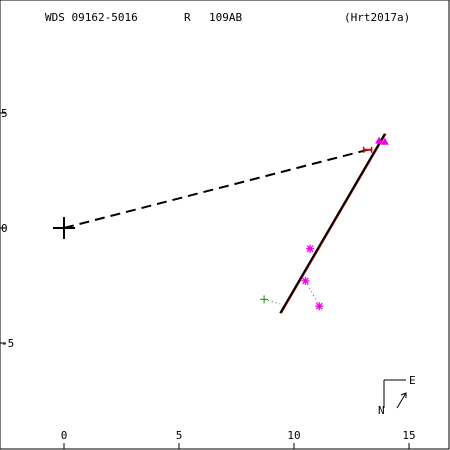 This screenshot has height=450, width=450. What do you see at coordinates (225, 17) in the screenshot?
I see `pair-id: 109AB` at bounding box center [225, 17].